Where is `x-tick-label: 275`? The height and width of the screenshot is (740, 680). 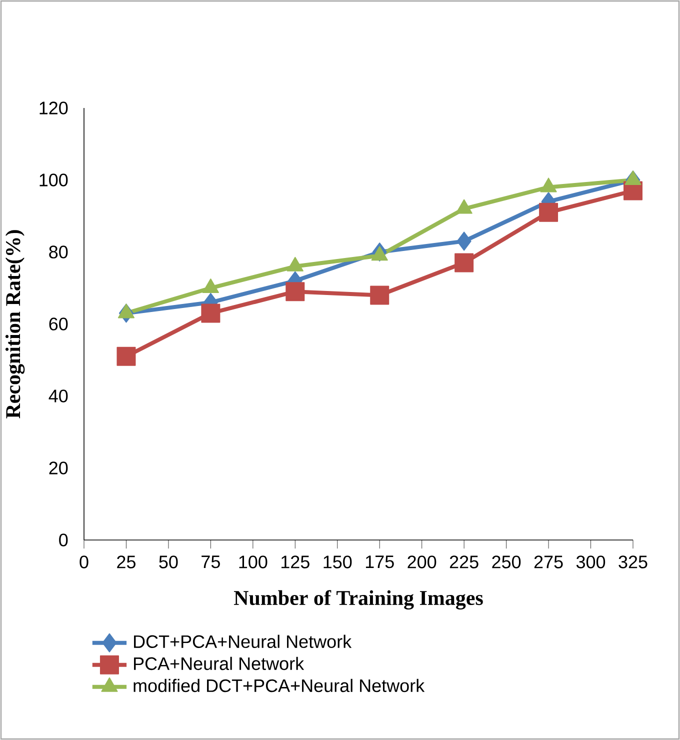 x-tick-label: 275 is located at coordinates (548, 562).